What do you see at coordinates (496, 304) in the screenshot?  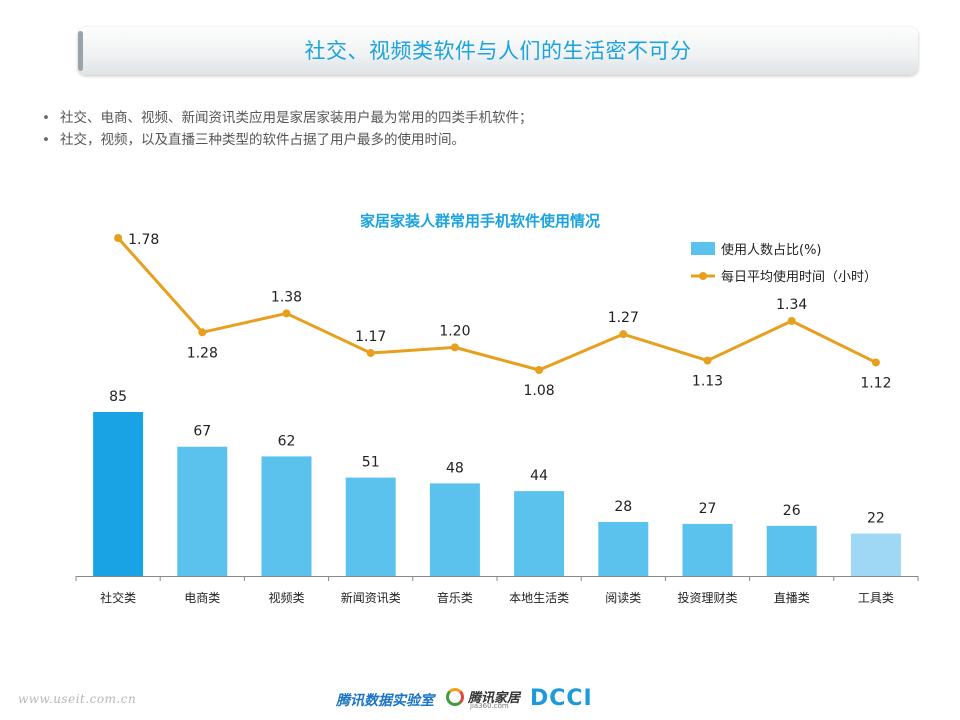 I see `line-series` at bounding box center [496, 304].